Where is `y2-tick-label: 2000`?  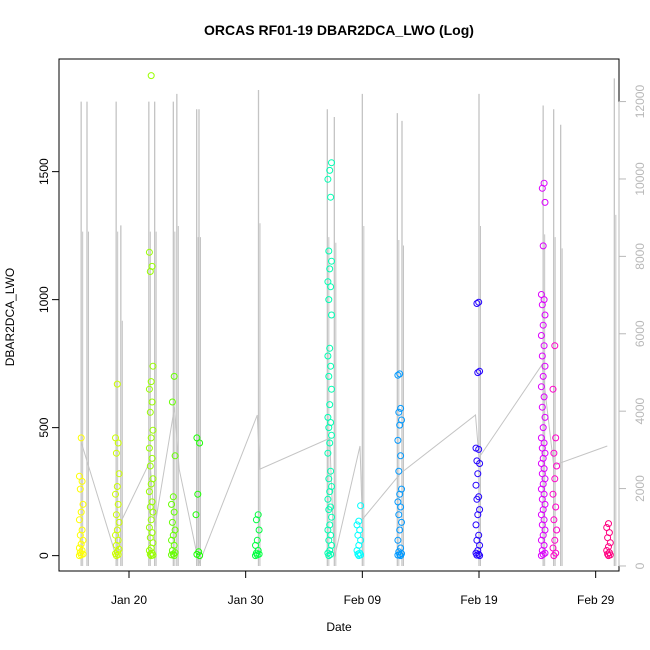
y2-tick-label: 2000 is located at coordinates (640, 488).